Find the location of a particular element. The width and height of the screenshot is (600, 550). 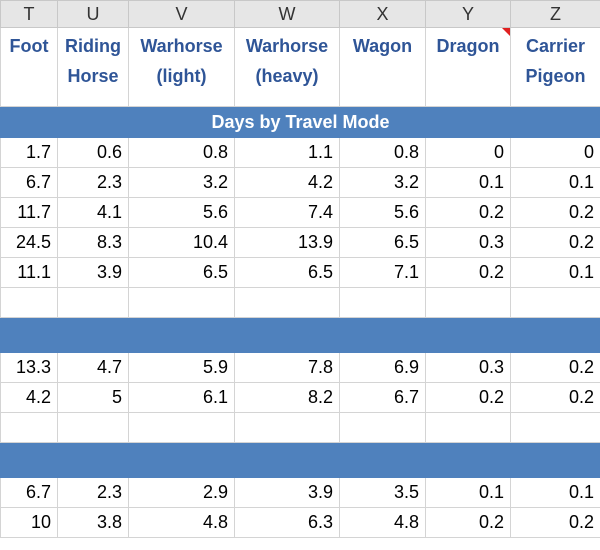

header-cell-foot: Foot is located at coordinates (29, 67).